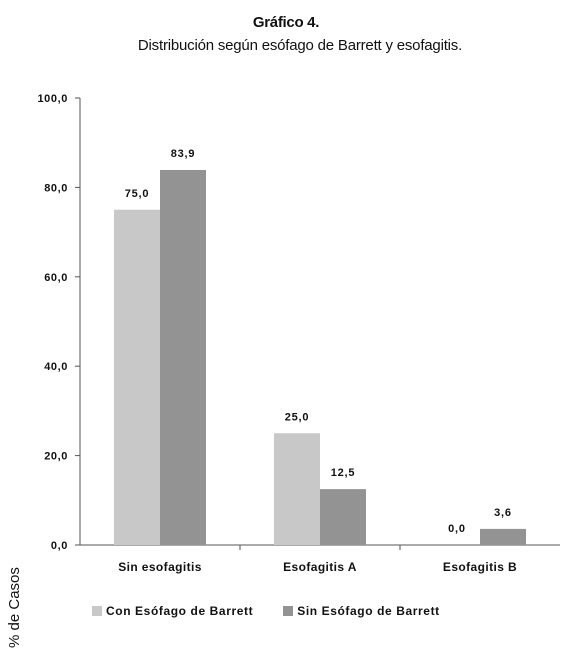 Image resolution: width=572 pixels, height=652 pixels. I want to click on data-label: 75,0, so click(137, 194).